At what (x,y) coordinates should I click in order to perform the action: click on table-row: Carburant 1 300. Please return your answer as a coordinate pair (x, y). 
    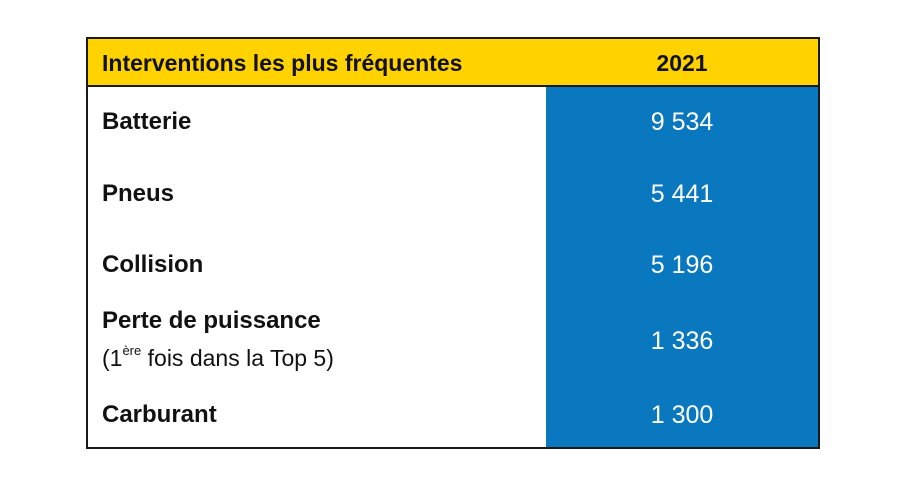
    Looking at the image, I should click on (453, 411).